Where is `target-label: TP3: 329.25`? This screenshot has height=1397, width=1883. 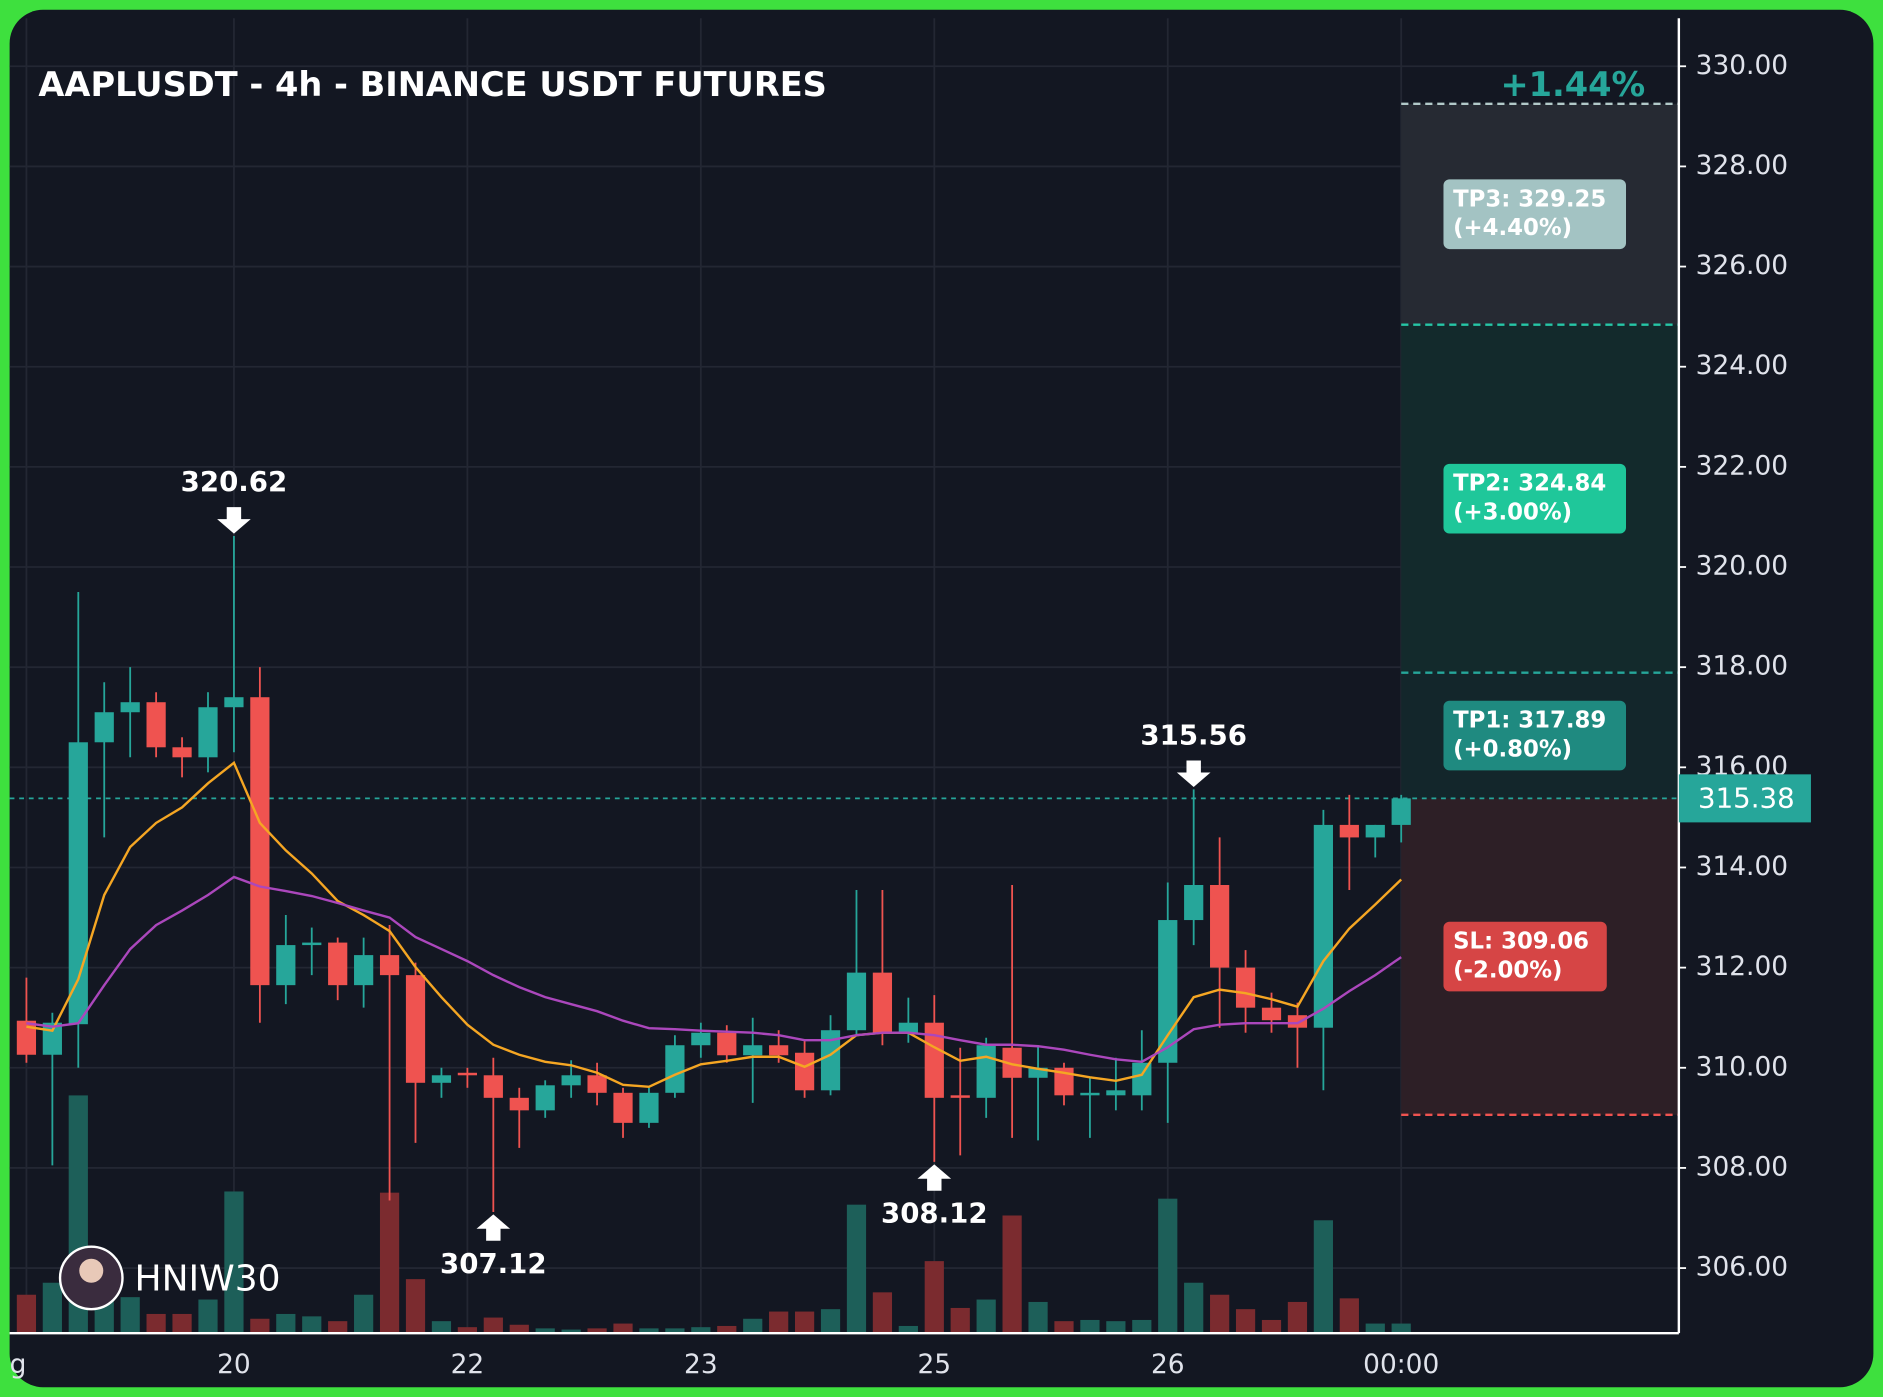 target-label: TP3: 329.25 is located at coordinates (1529, 199).